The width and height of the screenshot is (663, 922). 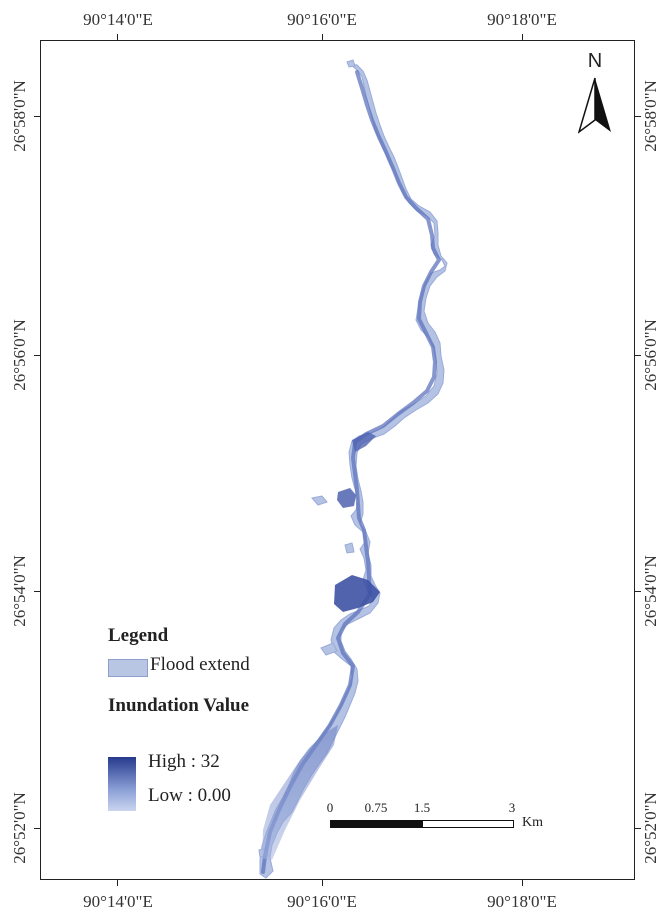 I want to click on coord-top-1: 90°14'0"E, so click(x=118, y=19).